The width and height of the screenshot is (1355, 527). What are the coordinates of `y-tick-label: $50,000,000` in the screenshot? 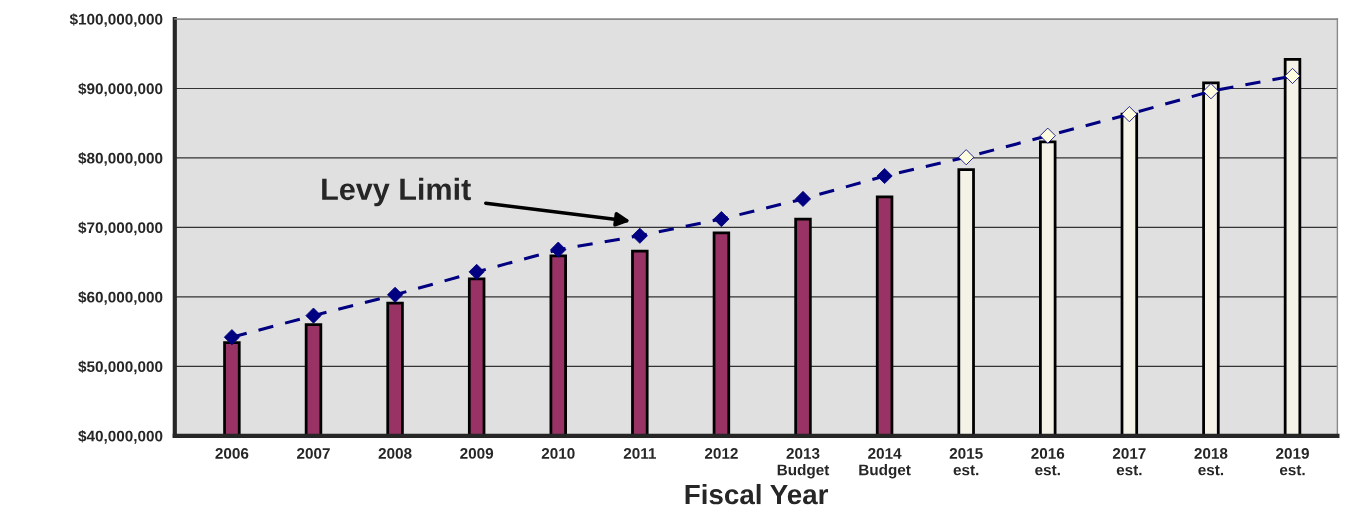 It's located at (120, 367).